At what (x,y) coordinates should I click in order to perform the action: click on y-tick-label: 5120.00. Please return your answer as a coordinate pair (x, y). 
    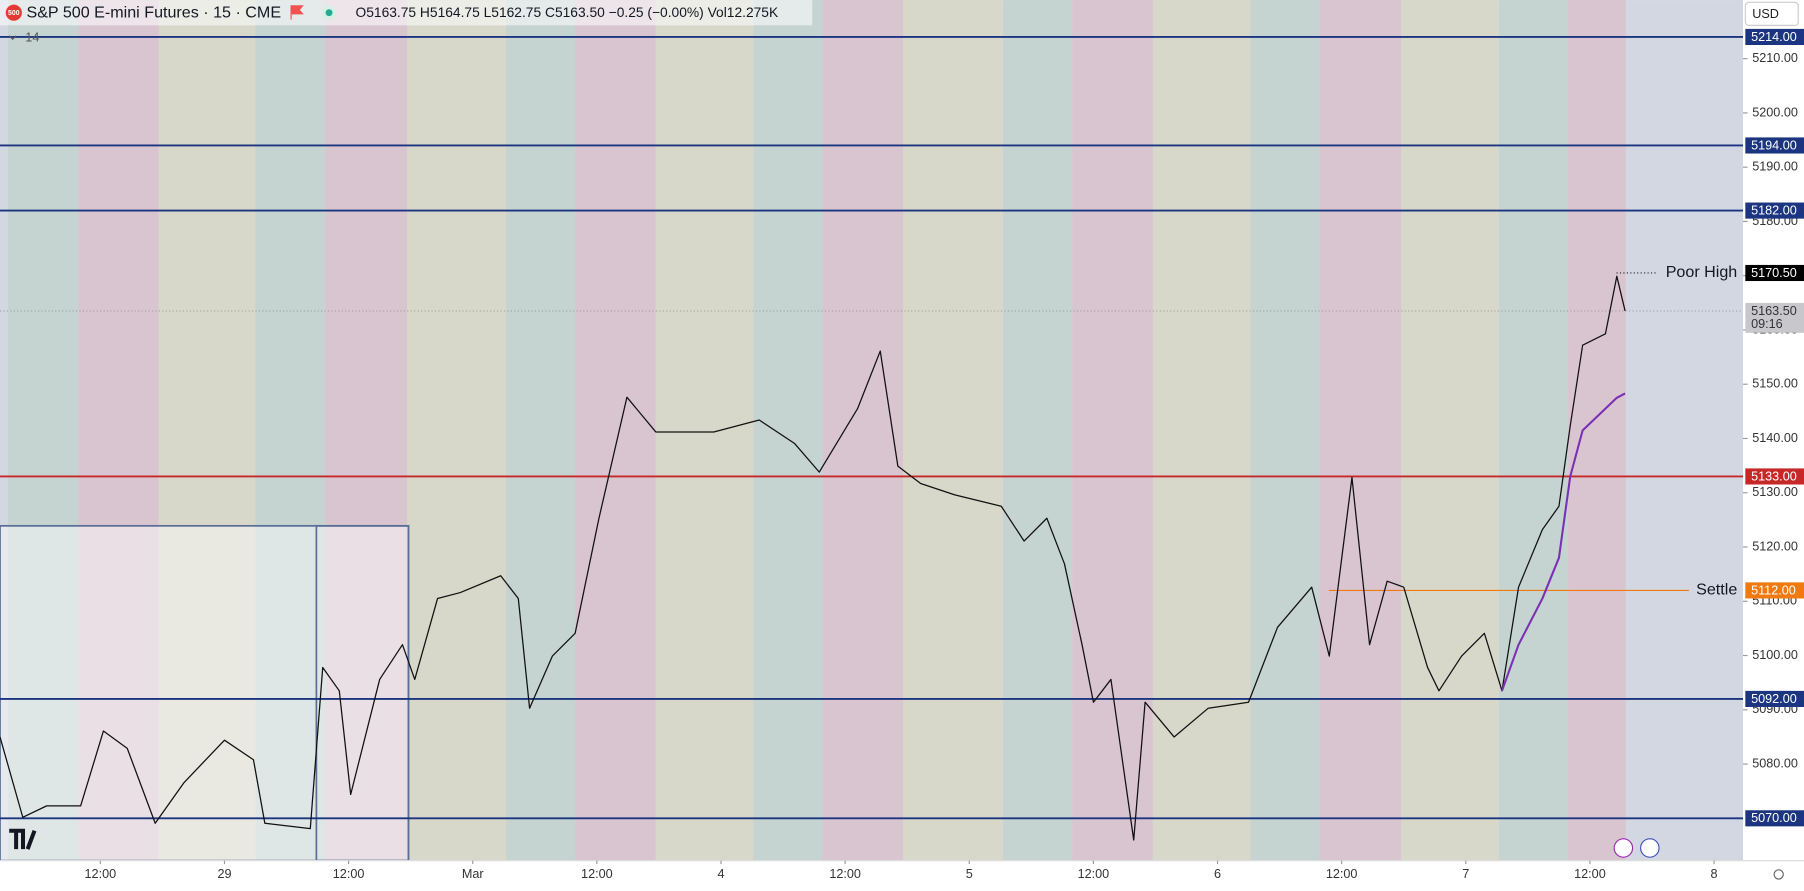
    Looking at the image, I should click on (1775, 546).